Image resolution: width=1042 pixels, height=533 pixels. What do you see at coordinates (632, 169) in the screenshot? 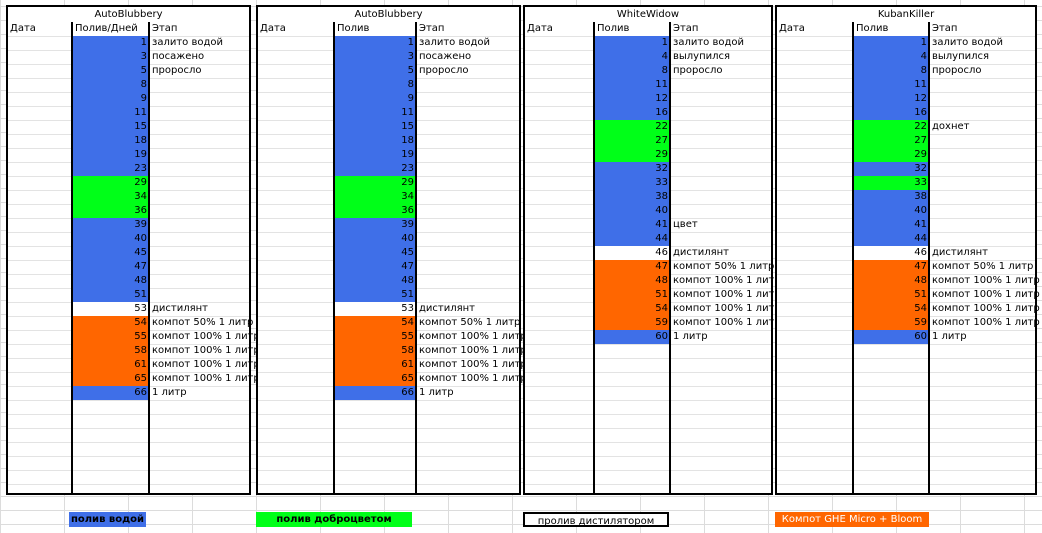
I see `watering-day-cell: 32` at bounding box center [632, 169].